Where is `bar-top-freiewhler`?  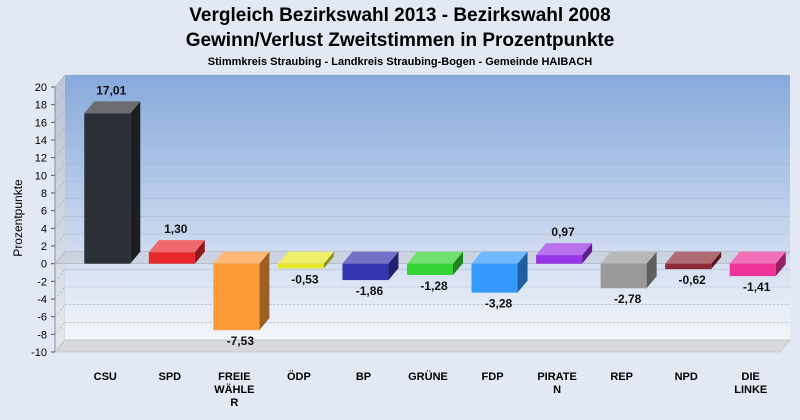 bar-top-freiewhler is located at coordinates (241, 257).